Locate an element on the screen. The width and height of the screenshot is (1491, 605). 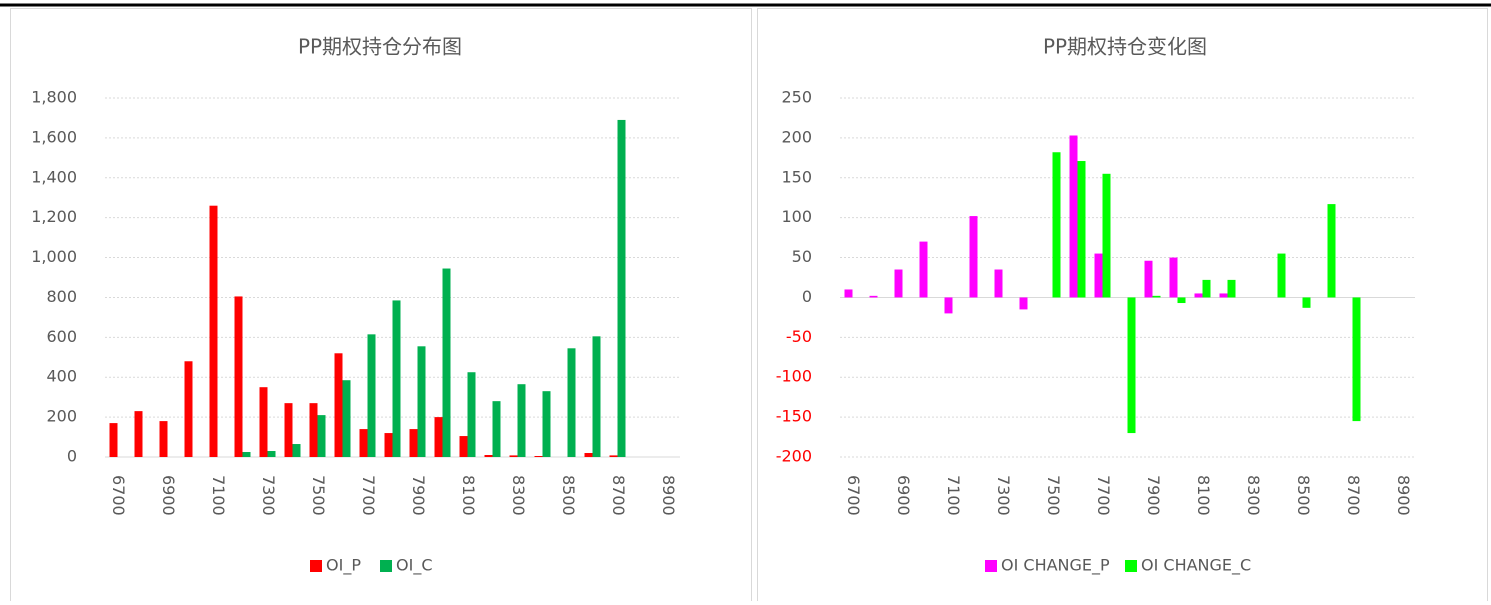
legend-label: OI CHANGE_C is located at coordinates (1196, 566).